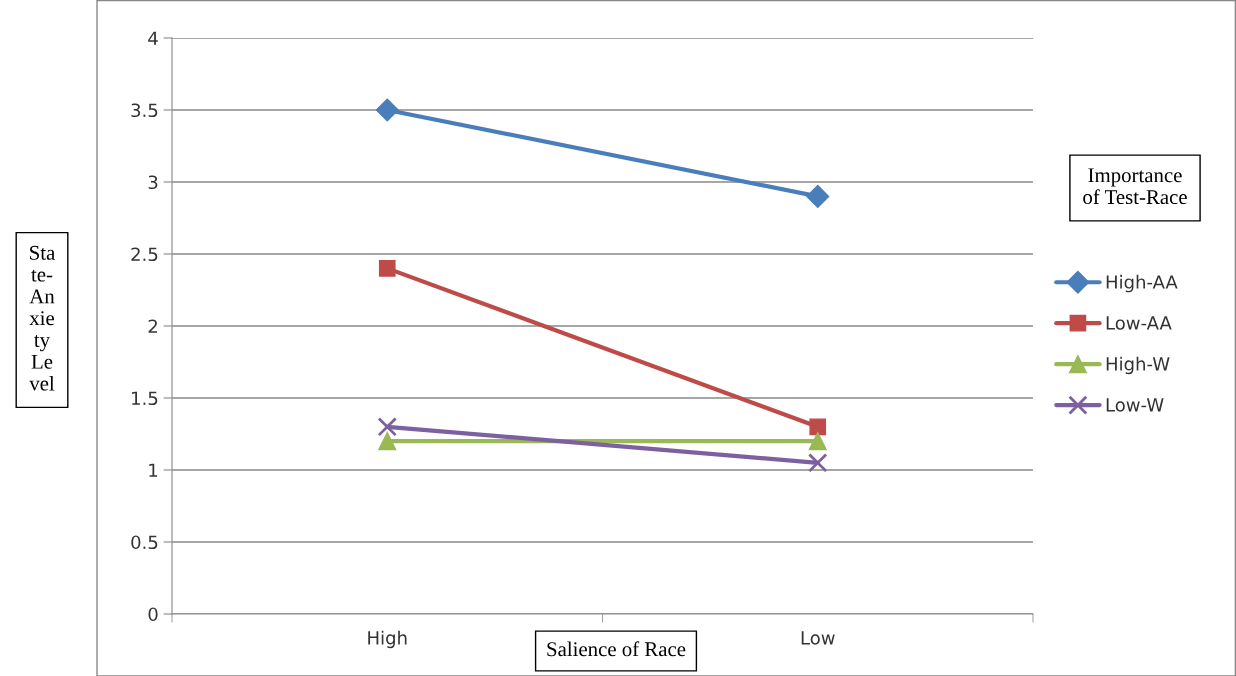  I want to click on y-tick-label: 2.5, so click(144, 254).